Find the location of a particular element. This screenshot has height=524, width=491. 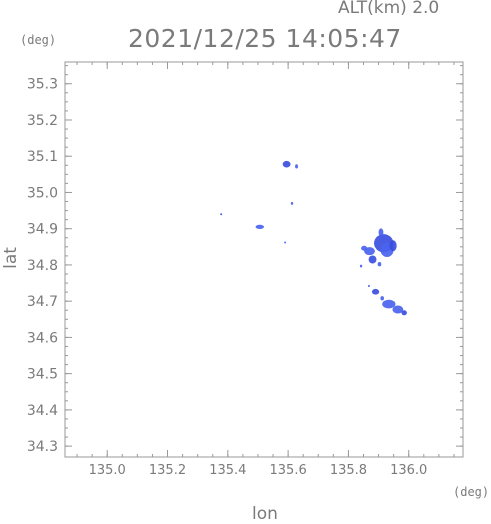

x-unit-label: (deg) is located at coordinates (471, 492).